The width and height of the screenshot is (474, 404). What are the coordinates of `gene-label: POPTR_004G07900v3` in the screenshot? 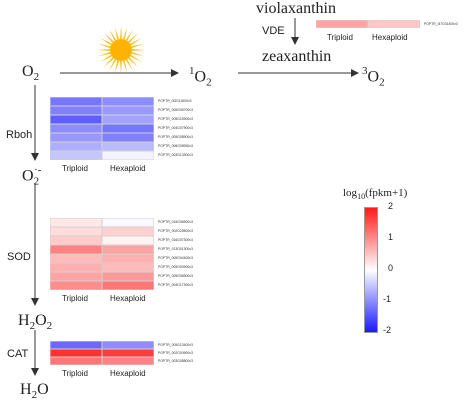 It's located at (175, 128).